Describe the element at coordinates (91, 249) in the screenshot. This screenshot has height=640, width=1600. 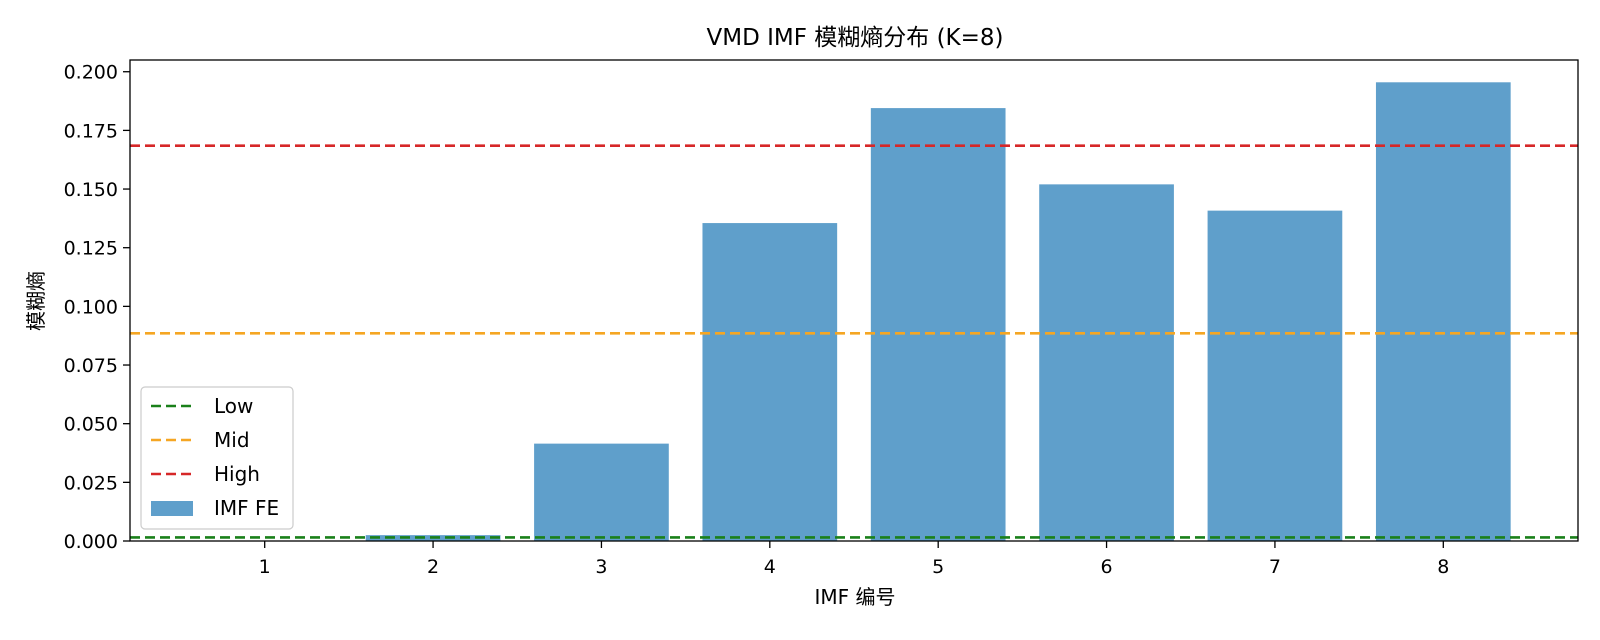
I see `y-tick-label: 0.125` at that location.